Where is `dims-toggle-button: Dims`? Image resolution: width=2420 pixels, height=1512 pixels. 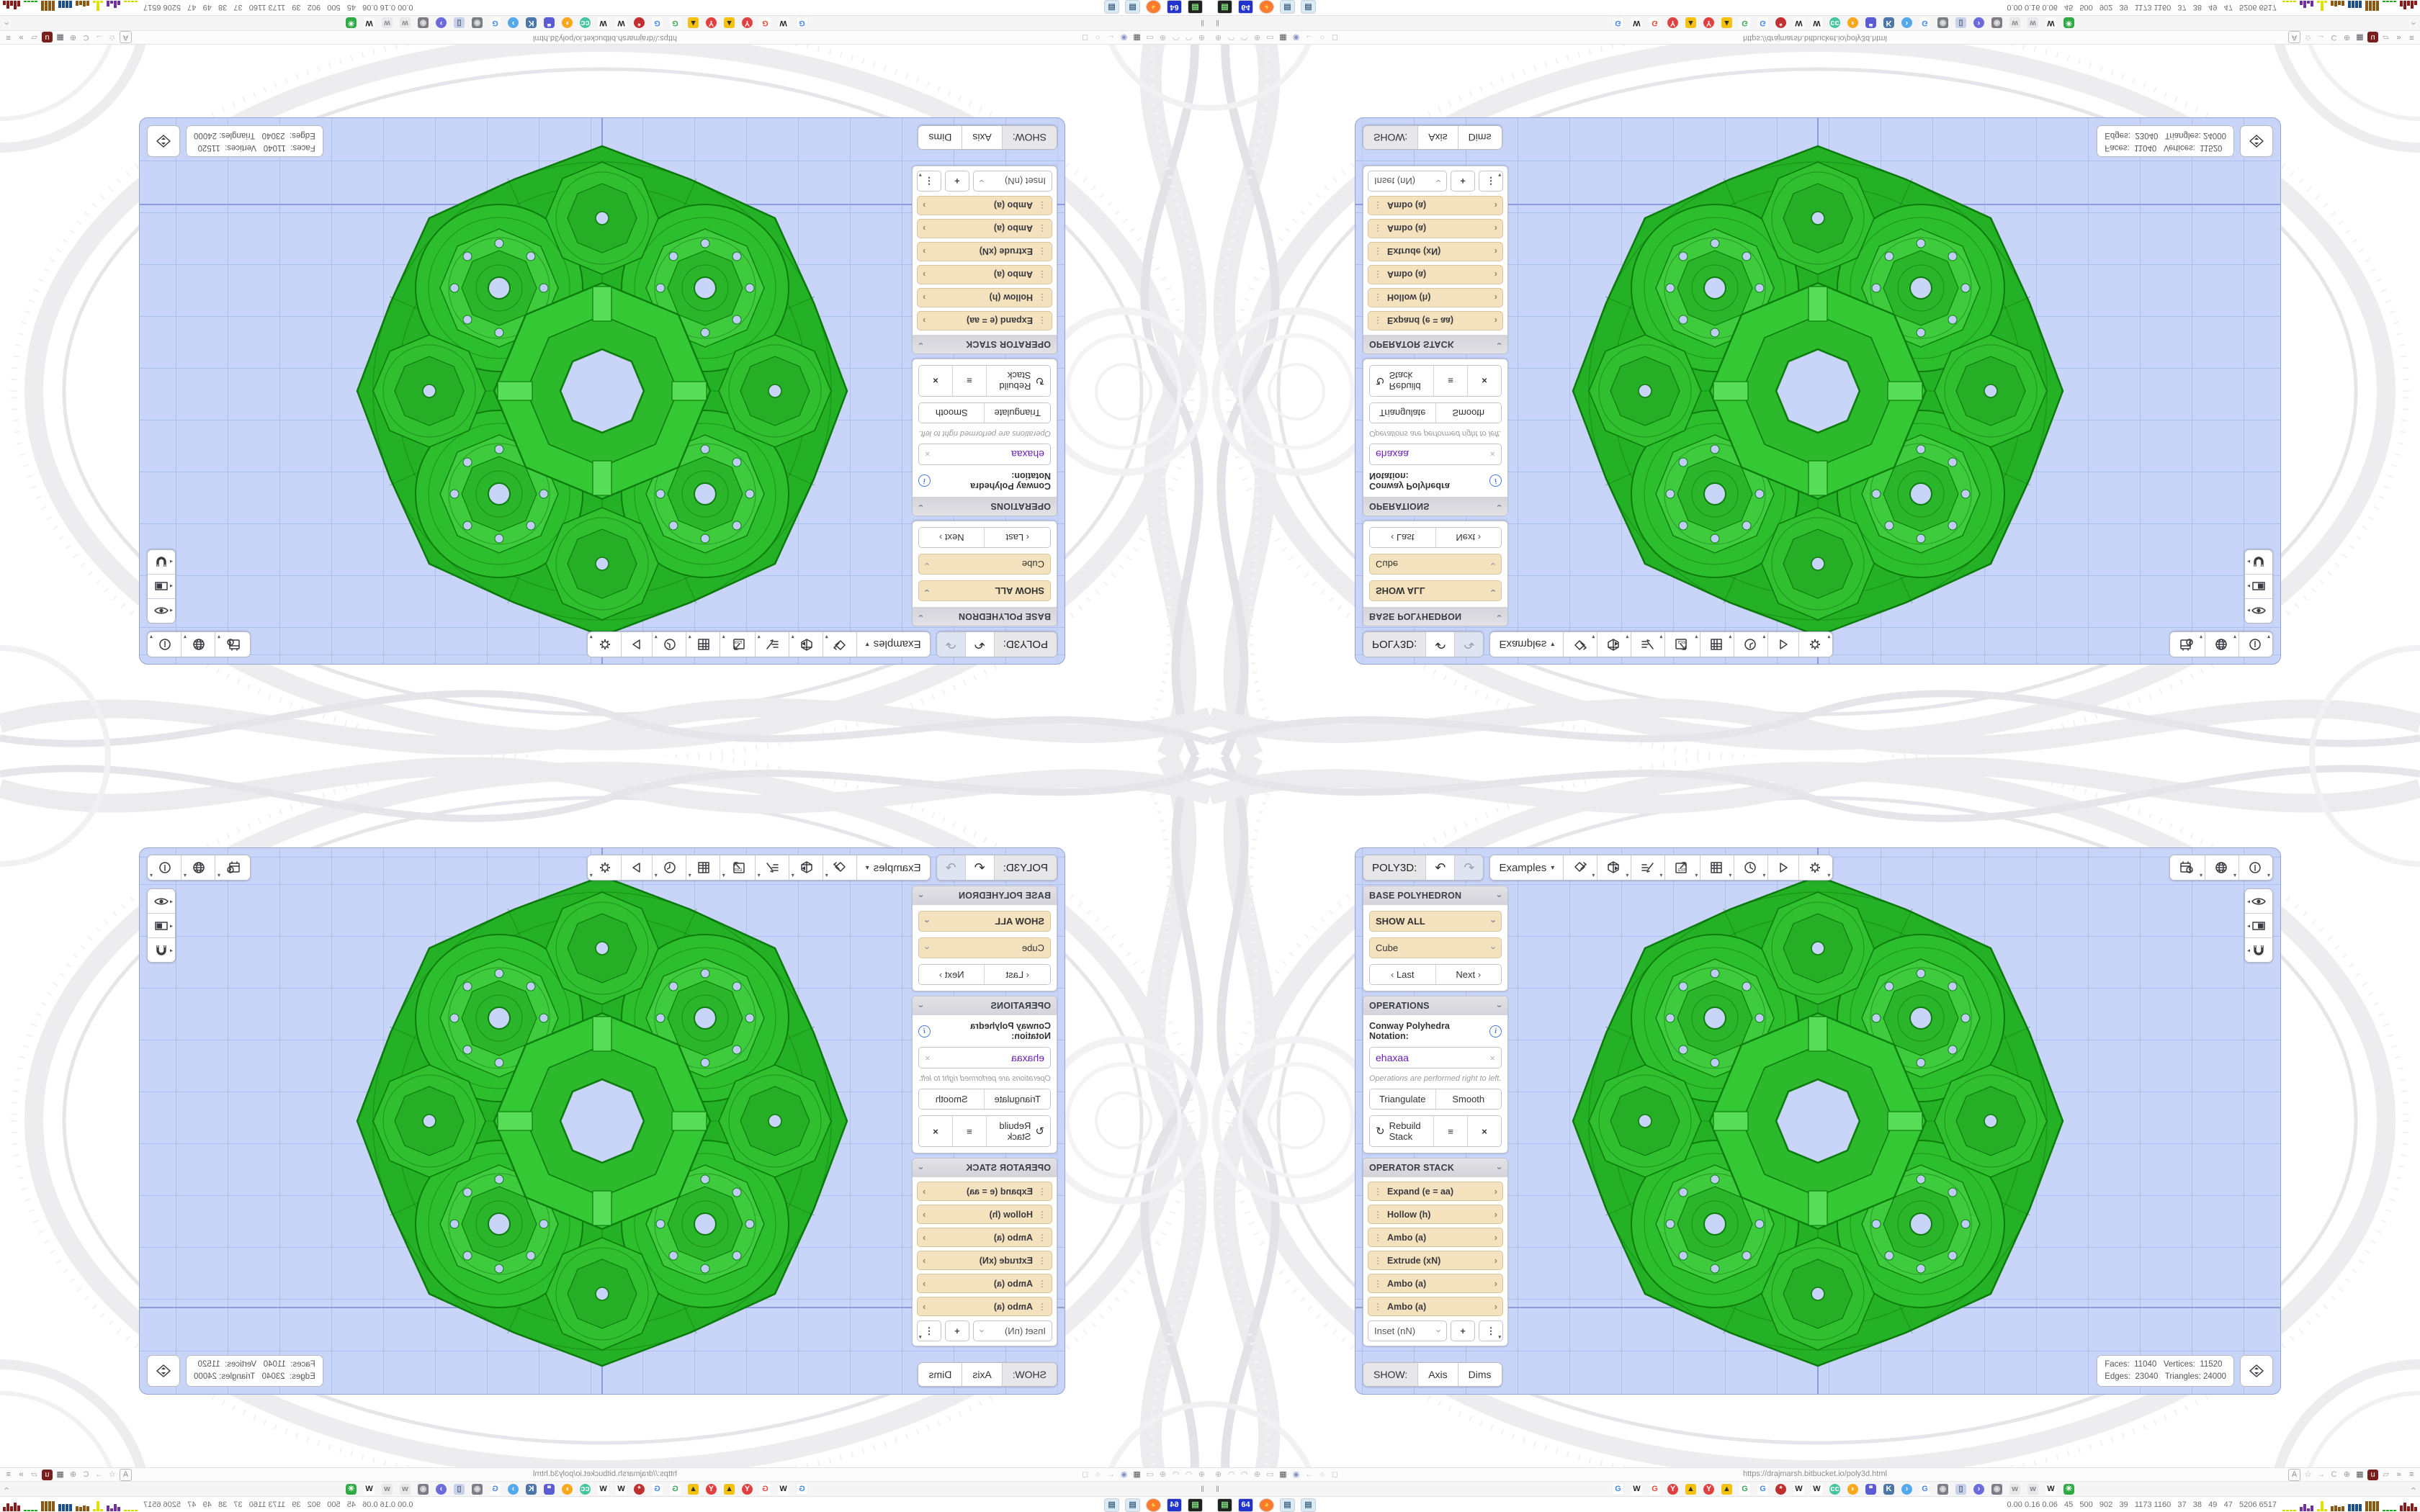 dims-toggle-button: Dims is located at coordinates (1480, 1374).